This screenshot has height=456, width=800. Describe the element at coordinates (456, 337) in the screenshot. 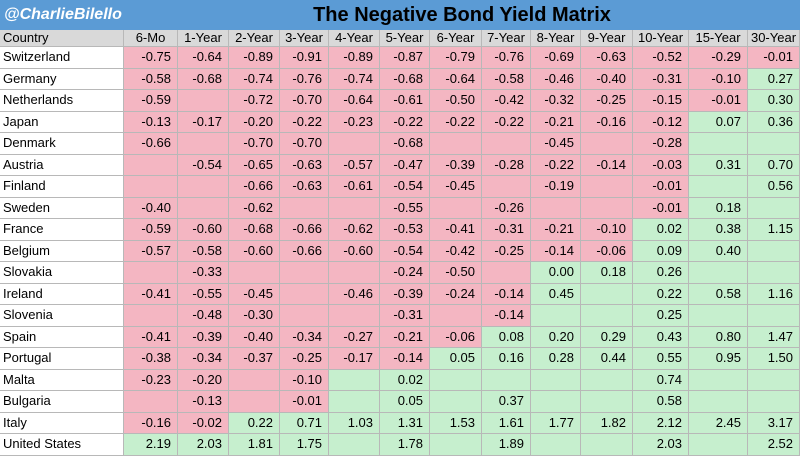

I see `yield-cell: -0.06` at that location.